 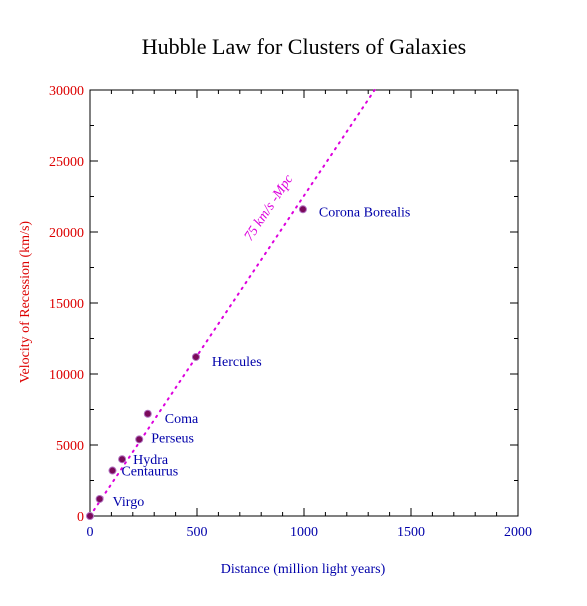 What do you see at coordinates (182, 419) in the screenshot?
I see `point-label: Coma` at bounding box center [182, 419].